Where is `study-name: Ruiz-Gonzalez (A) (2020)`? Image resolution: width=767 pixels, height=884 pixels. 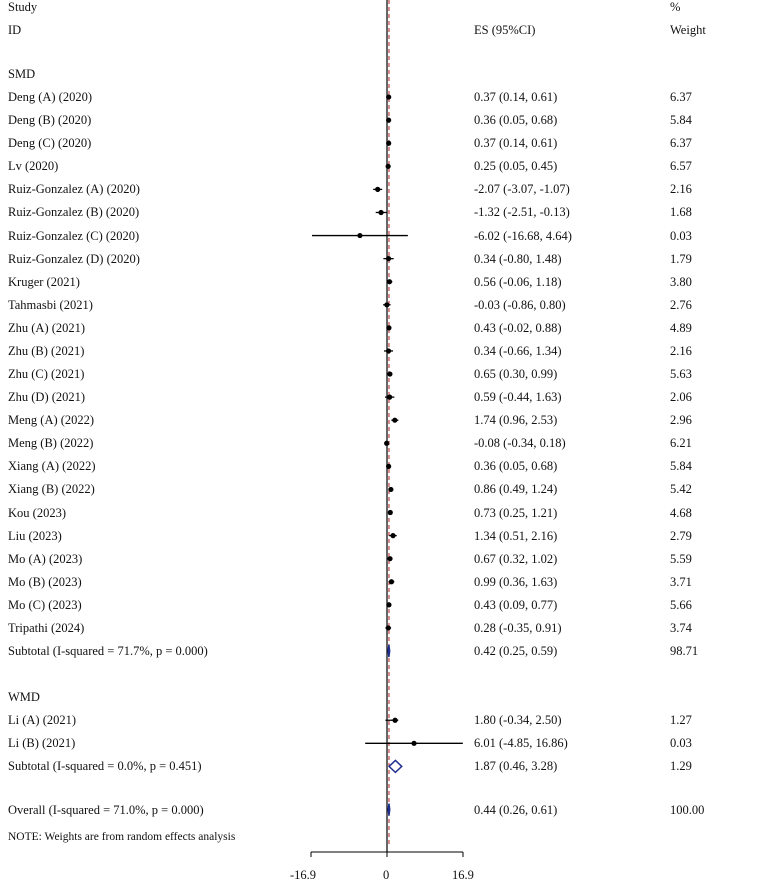
study-name: Ruiz-Gonzalez (A) (2020) is located at coordinates (74, 189).